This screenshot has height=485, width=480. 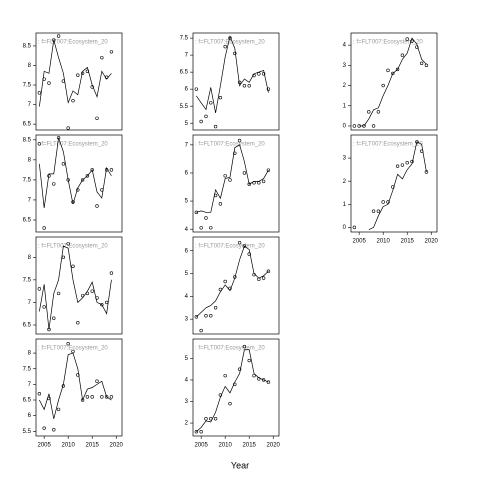 I want to click on x-axis-label: Year, so click(x=240, y=465).